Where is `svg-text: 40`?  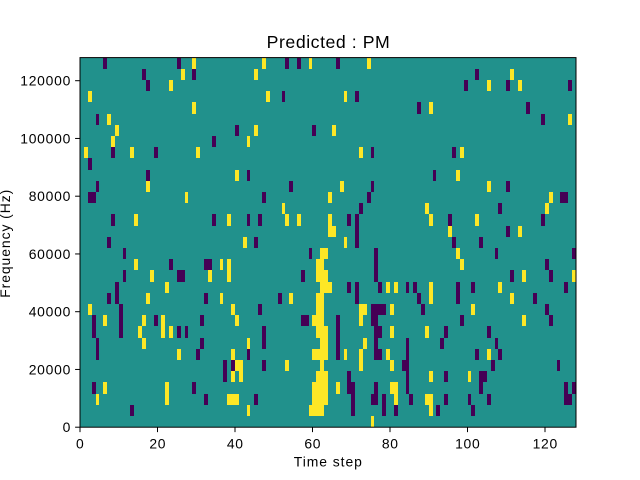
svg-text: 40 is located at coordinates (235, 443).